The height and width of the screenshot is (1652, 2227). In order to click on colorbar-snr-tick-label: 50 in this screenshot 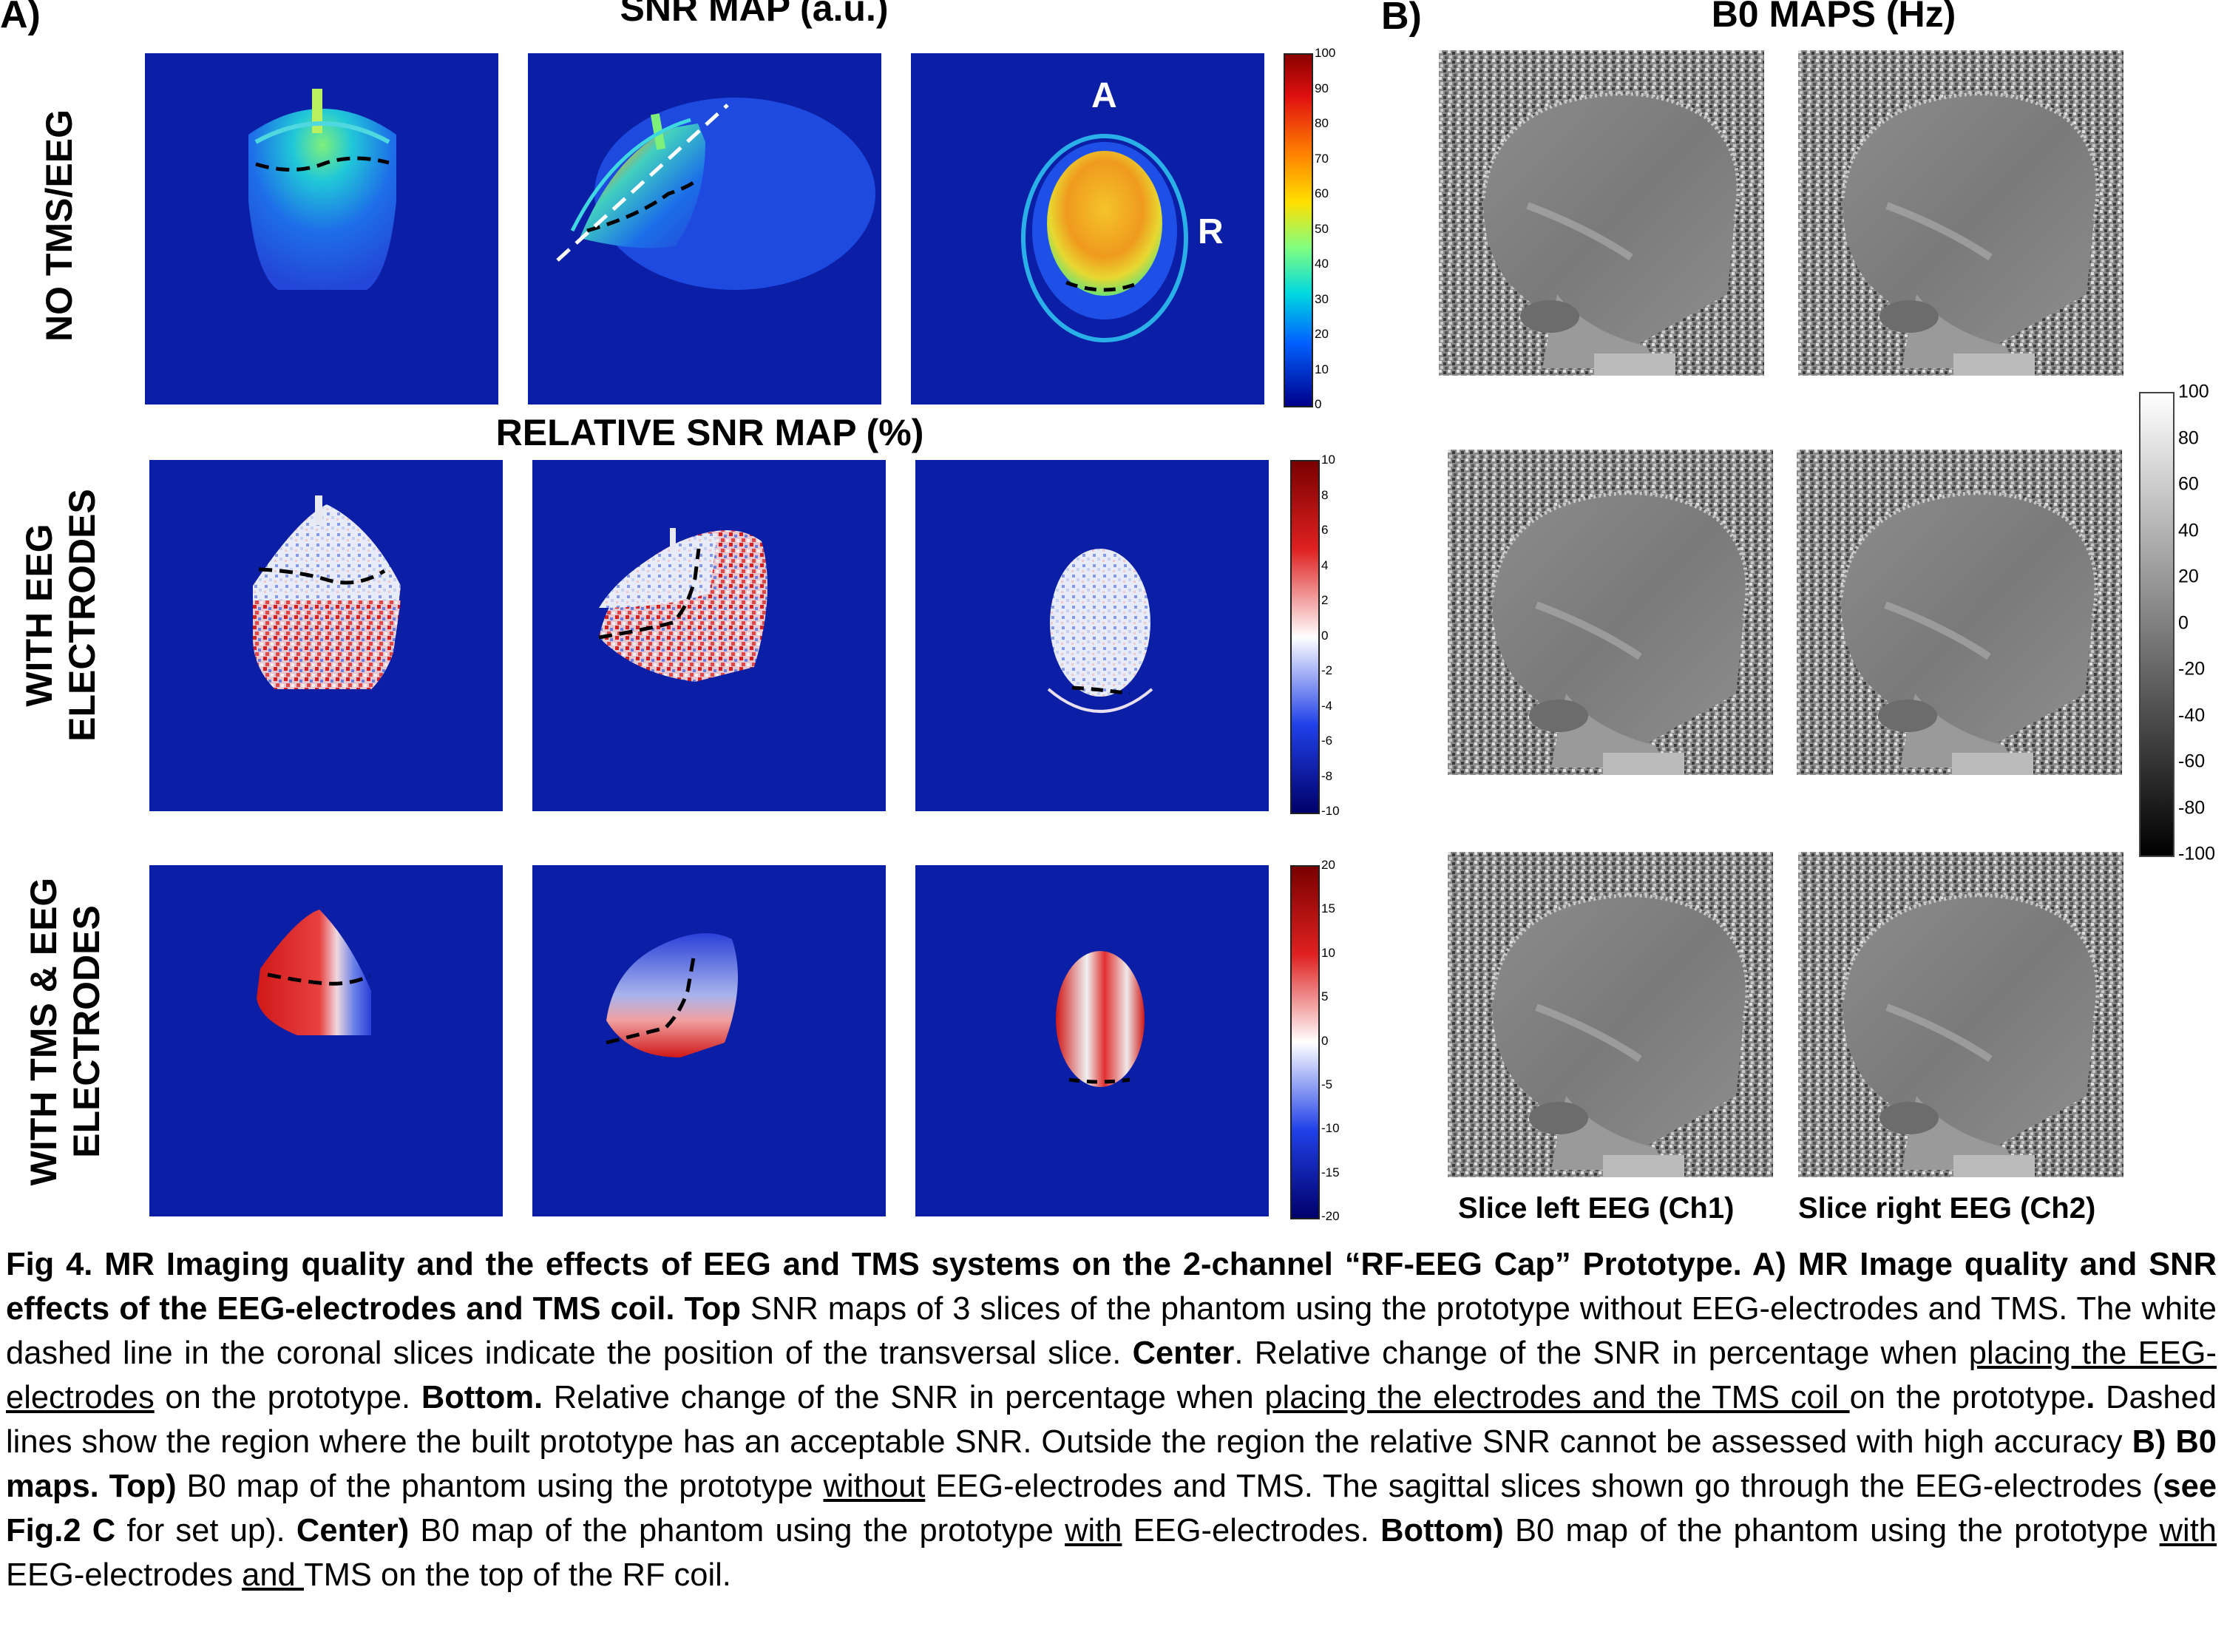, I will do `click(1322, 228)`.